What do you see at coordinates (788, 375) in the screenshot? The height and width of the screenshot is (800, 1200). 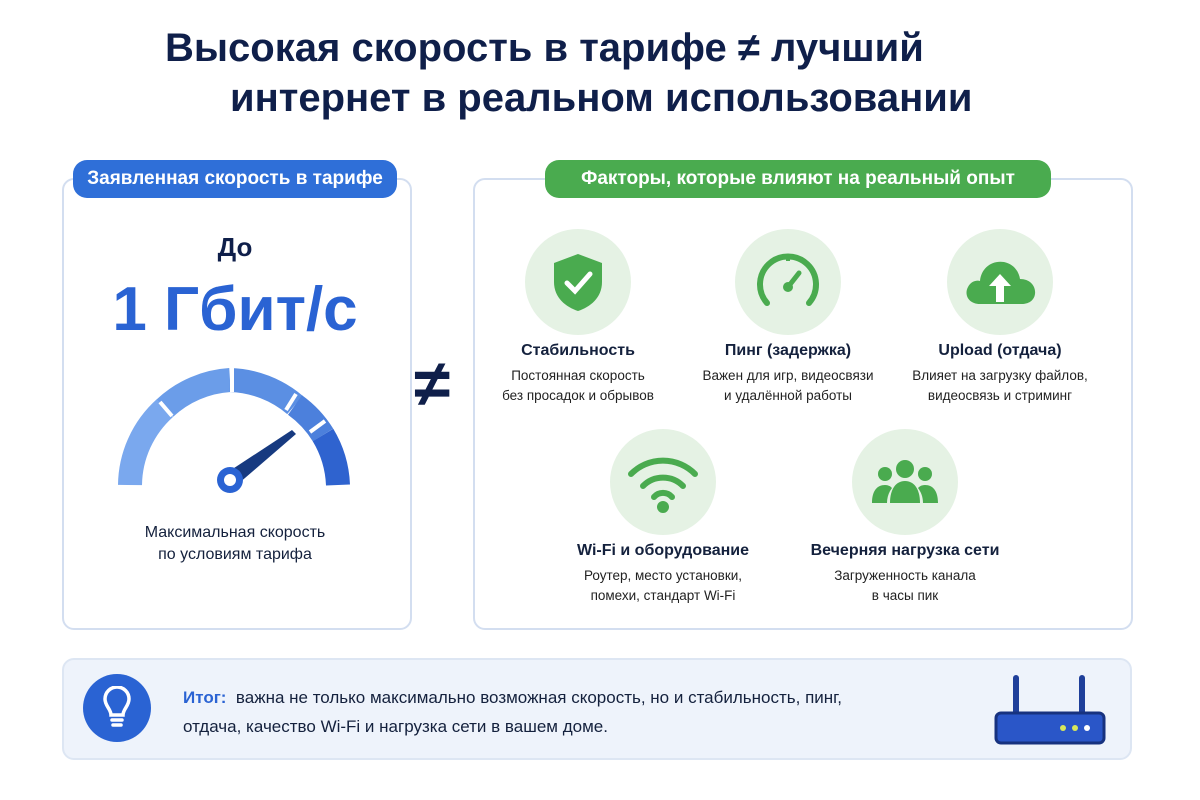 I see `desc-line: Важен для игр, видеосвязи` at bounding box center [788, 375].